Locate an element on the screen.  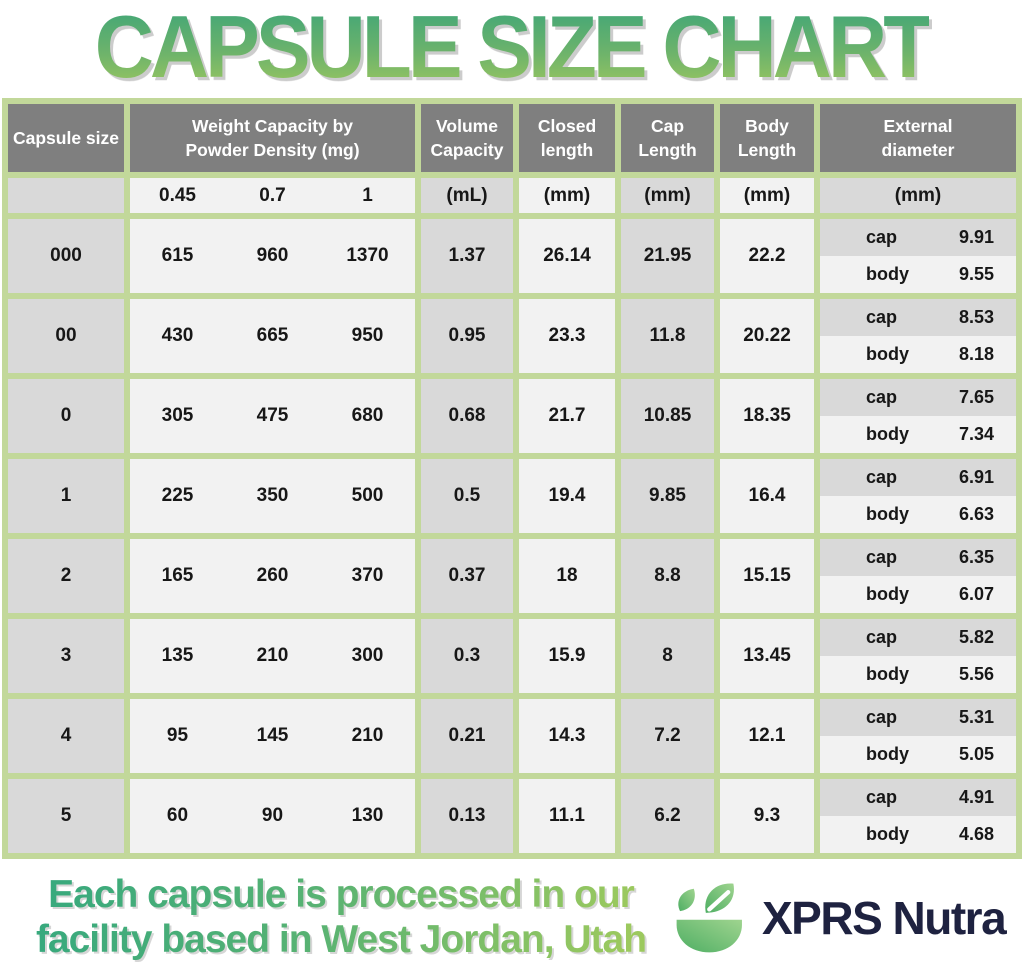
ext-body-value: 5.56 is located at coordinates (976, 674).